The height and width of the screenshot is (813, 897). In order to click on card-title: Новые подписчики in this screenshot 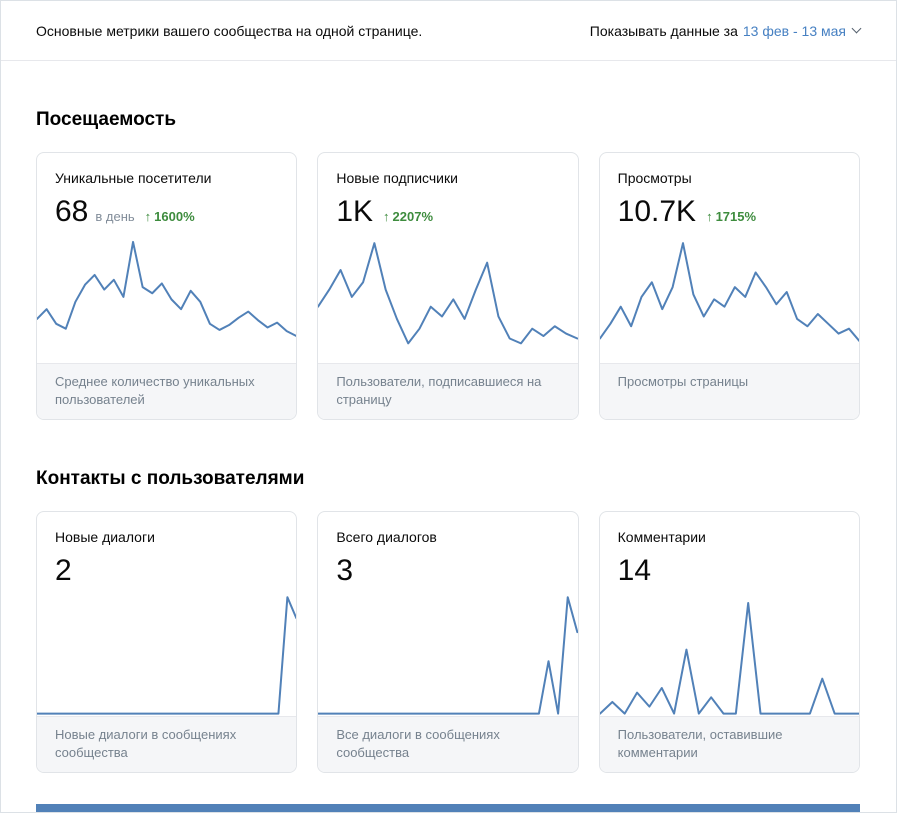, I will do `click(397, 178)`.